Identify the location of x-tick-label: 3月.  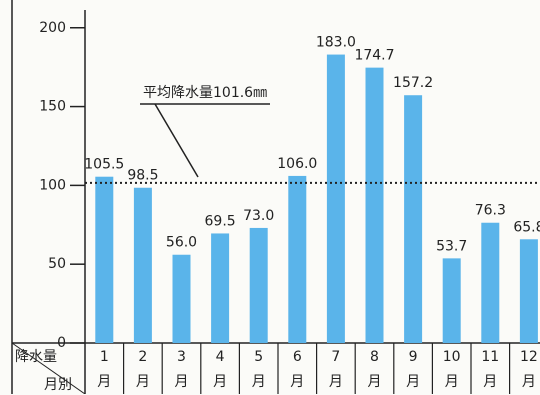
(181, 369).